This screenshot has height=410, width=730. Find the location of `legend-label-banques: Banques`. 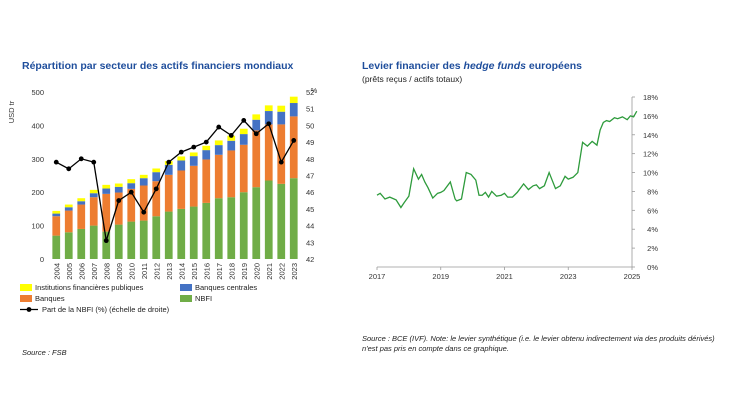

legend-label-banques: Banques is located at coordinates (50, 298).